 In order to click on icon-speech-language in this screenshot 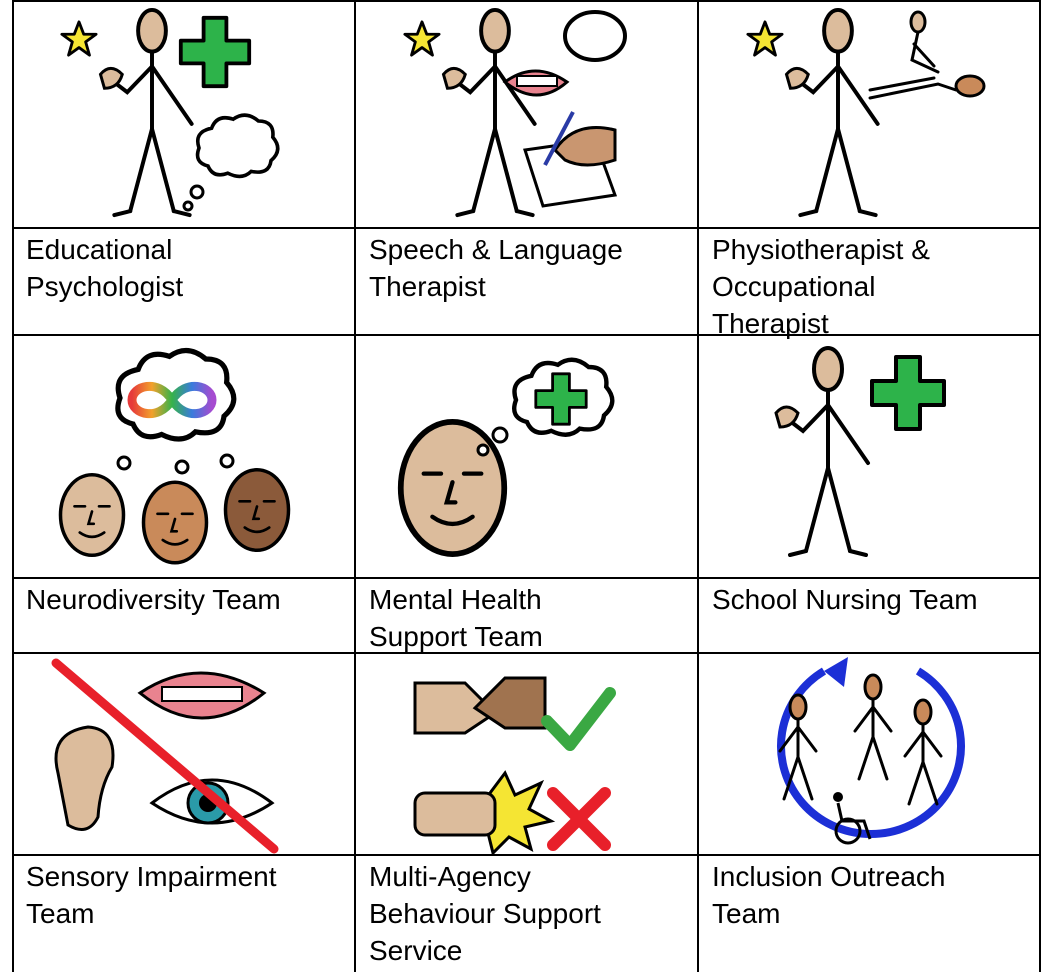, I will do `click(515, 112)`.